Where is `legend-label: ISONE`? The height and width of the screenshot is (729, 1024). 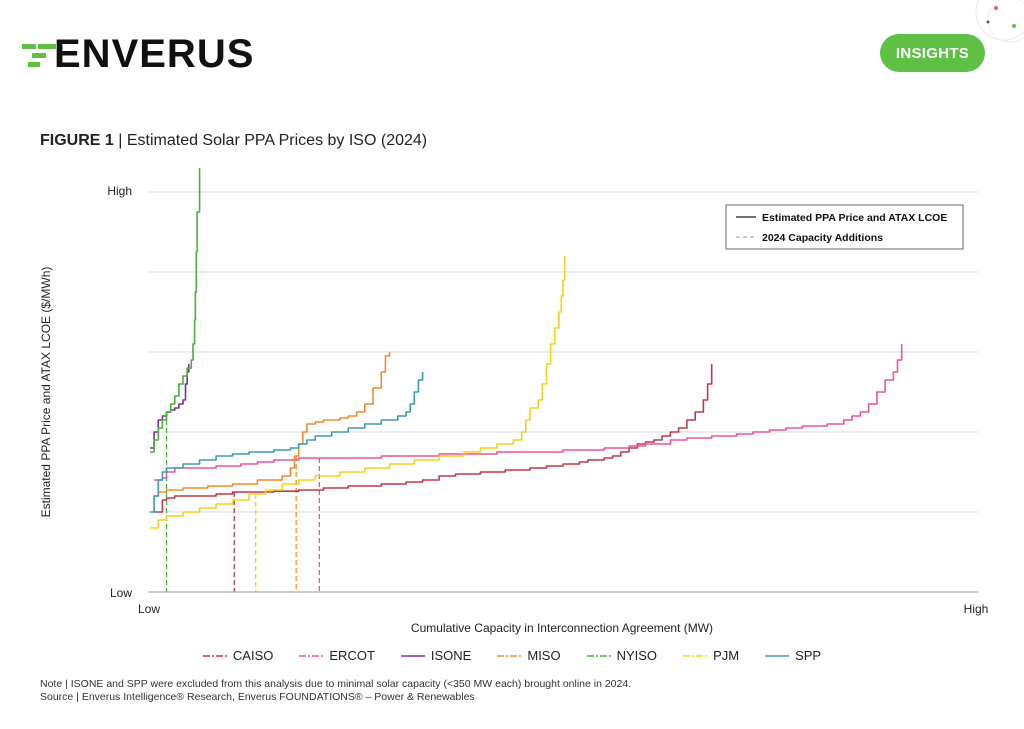
legend-label: ISONE is located at coordinates (451, 655).